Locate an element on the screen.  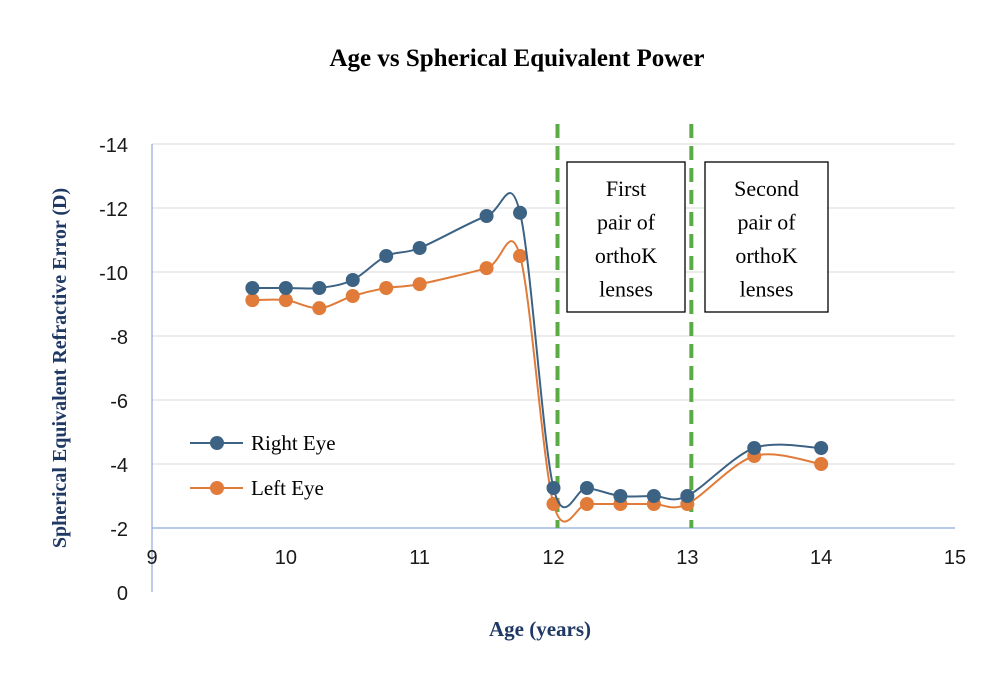
legend-label: Left Eye is located at coordinates (287, 488).